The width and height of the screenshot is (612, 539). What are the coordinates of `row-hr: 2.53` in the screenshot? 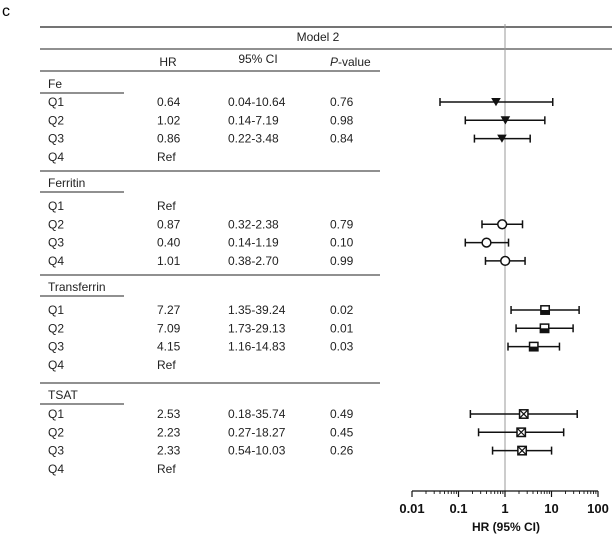 It's located at (169, 414).